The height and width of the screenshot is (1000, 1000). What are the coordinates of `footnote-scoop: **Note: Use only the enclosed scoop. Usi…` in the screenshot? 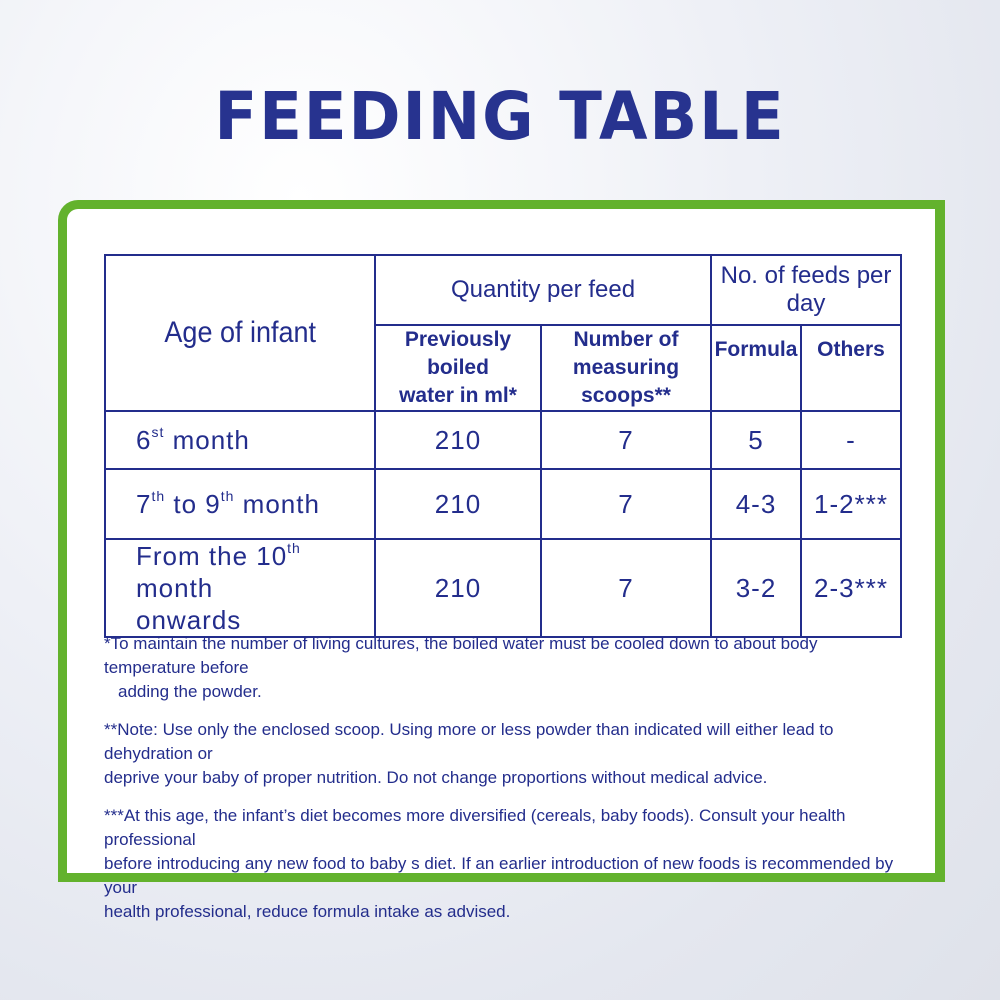 It's located at (469, 753).